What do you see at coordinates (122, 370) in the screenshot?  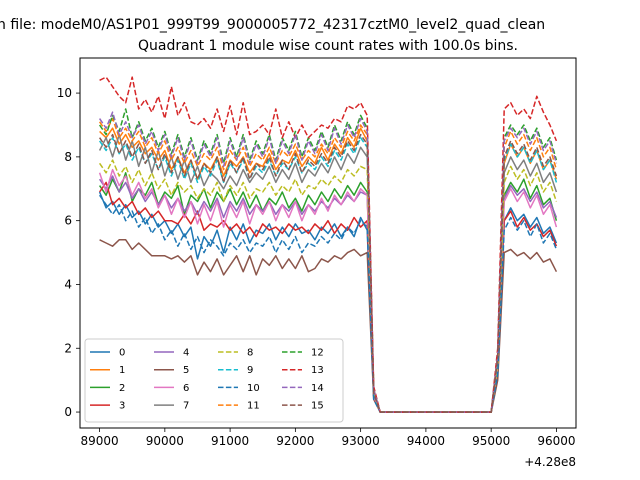 I see `legend-label-1: 1` at bounding box center [122, 370].